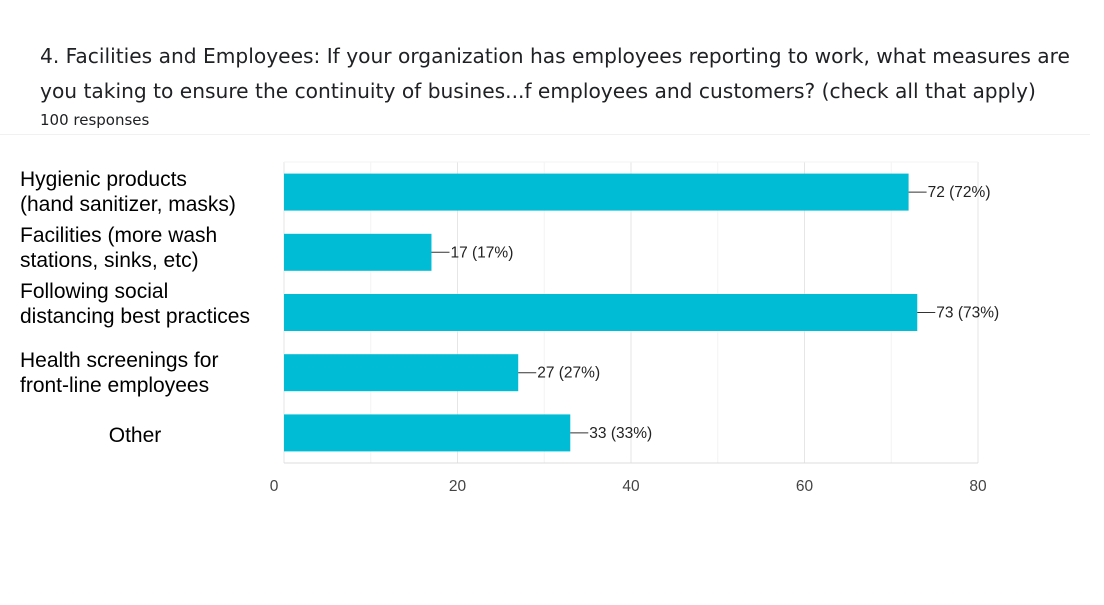 Image resolution: width=1104 pixels, height=605 pixels. I want to click on data-label: 17 (17%), so click(481, 252).